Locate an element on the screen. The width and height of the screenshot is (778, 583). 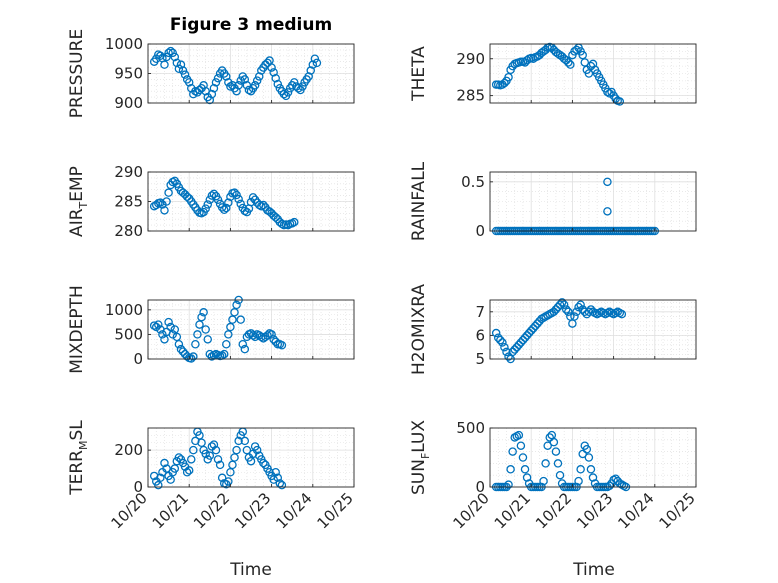
y-tick-label: 7 is located at coordinates (480, 312).